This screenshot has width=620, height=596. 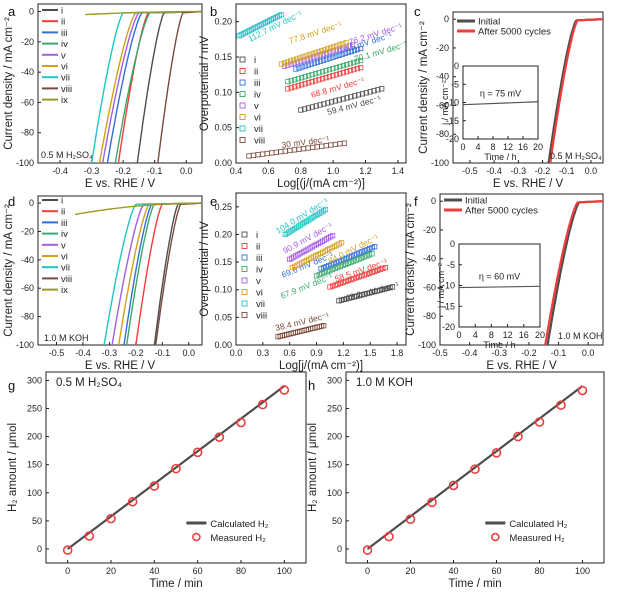 I want to click on legend-label: ii, so click(x=63, y=212).